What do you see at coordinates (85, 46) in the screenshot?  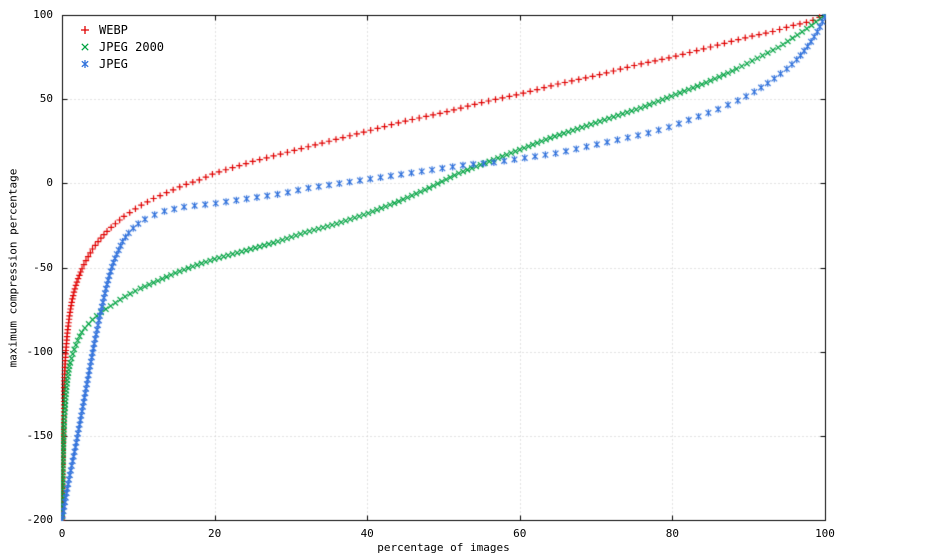 I see `cross-marker-icon` at bounding box center [85, 46].